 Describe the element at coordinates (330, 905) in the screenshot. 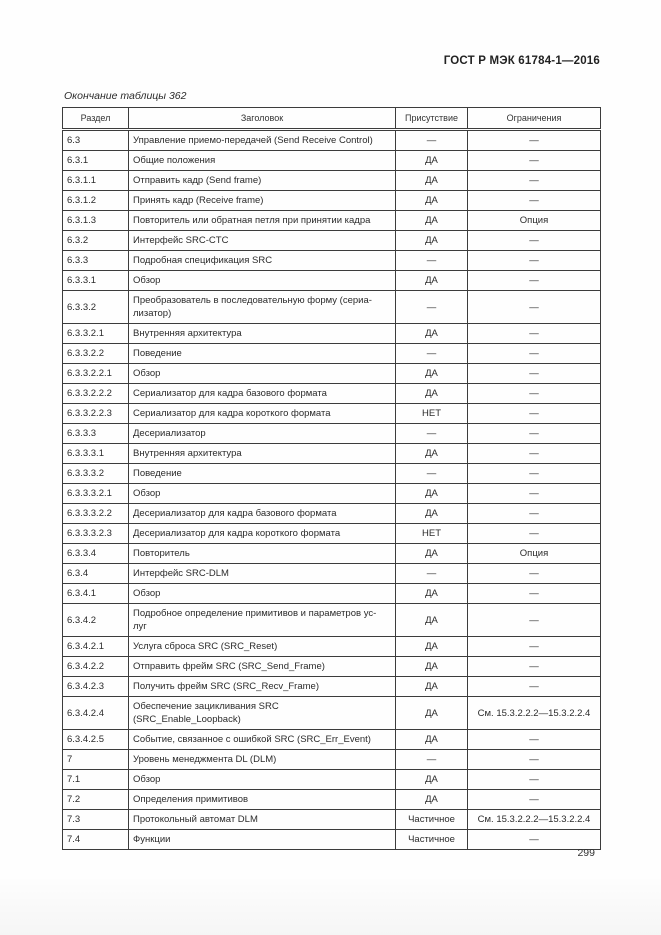

I see `scan-shadow` at that location.